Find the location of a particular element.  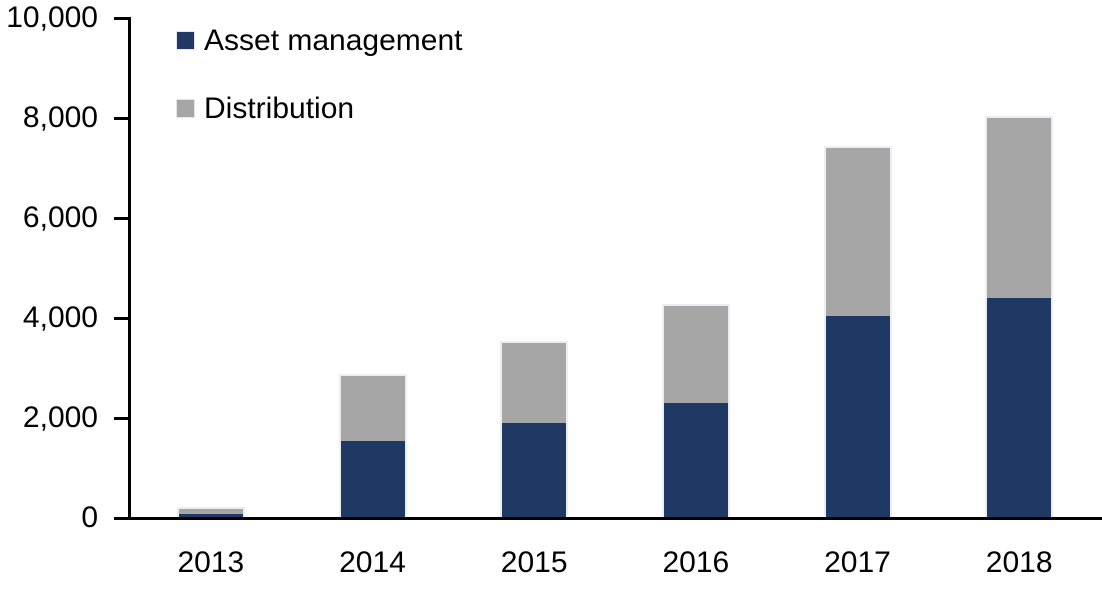

y-axis-tick-label: 10,000 is located at coordinates (52, 17).